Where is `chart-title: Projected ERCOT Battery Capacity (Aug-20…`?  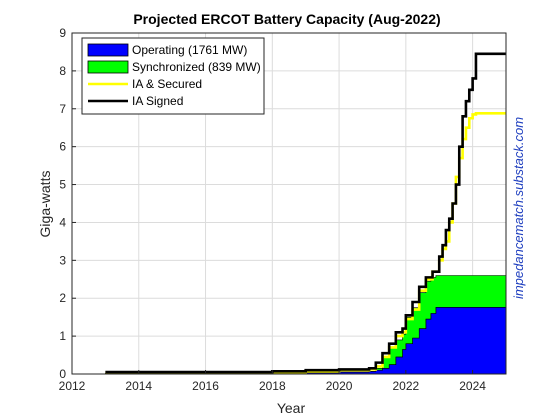
chart-title: Projected ERCOT Battery Capacity (Aug-20… is located at coordinates (286, 19).